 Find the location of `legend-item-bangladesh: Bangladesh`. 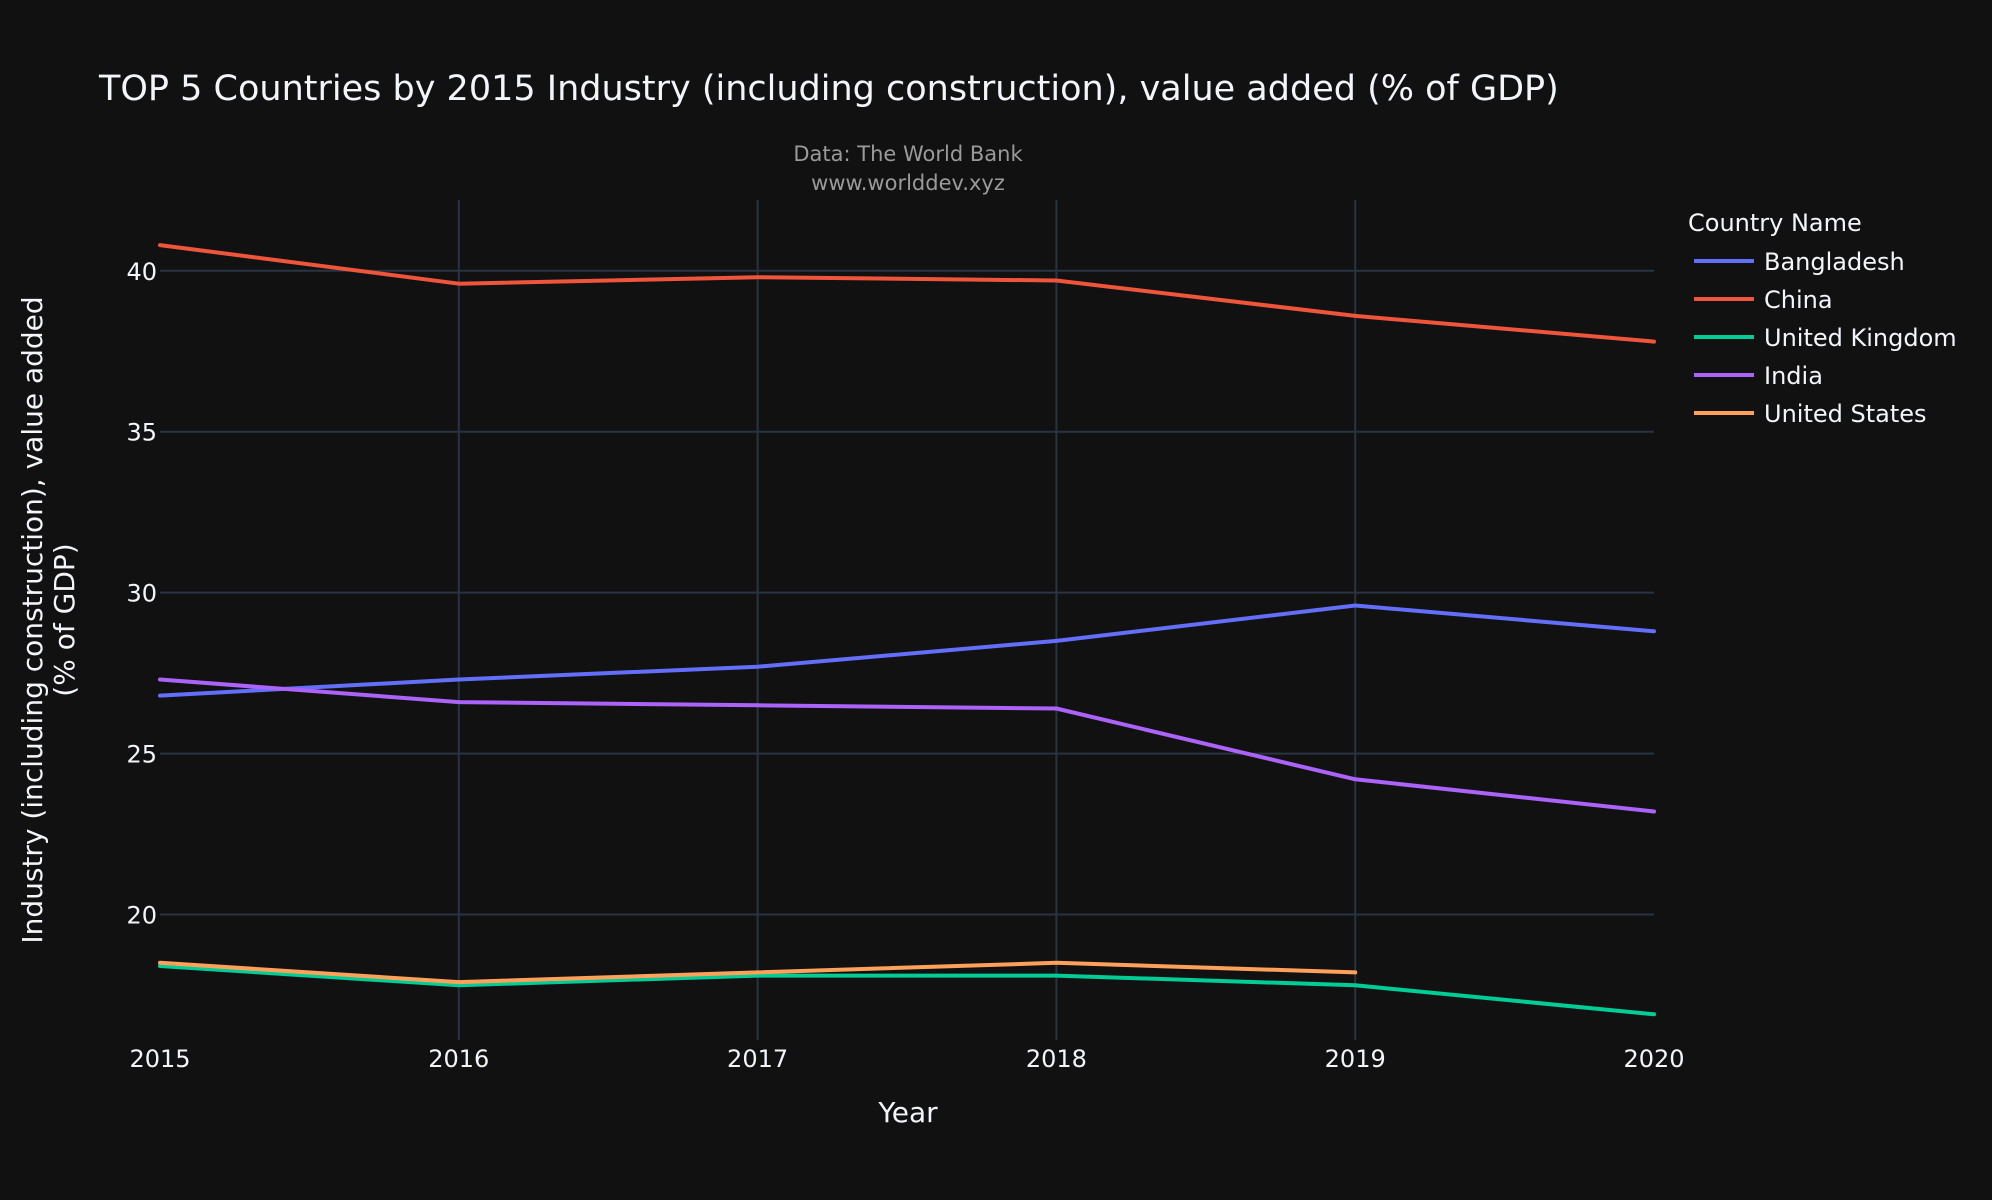

legend-item-bangladesh: Bangladesh is located at coordinates (1799, 262).